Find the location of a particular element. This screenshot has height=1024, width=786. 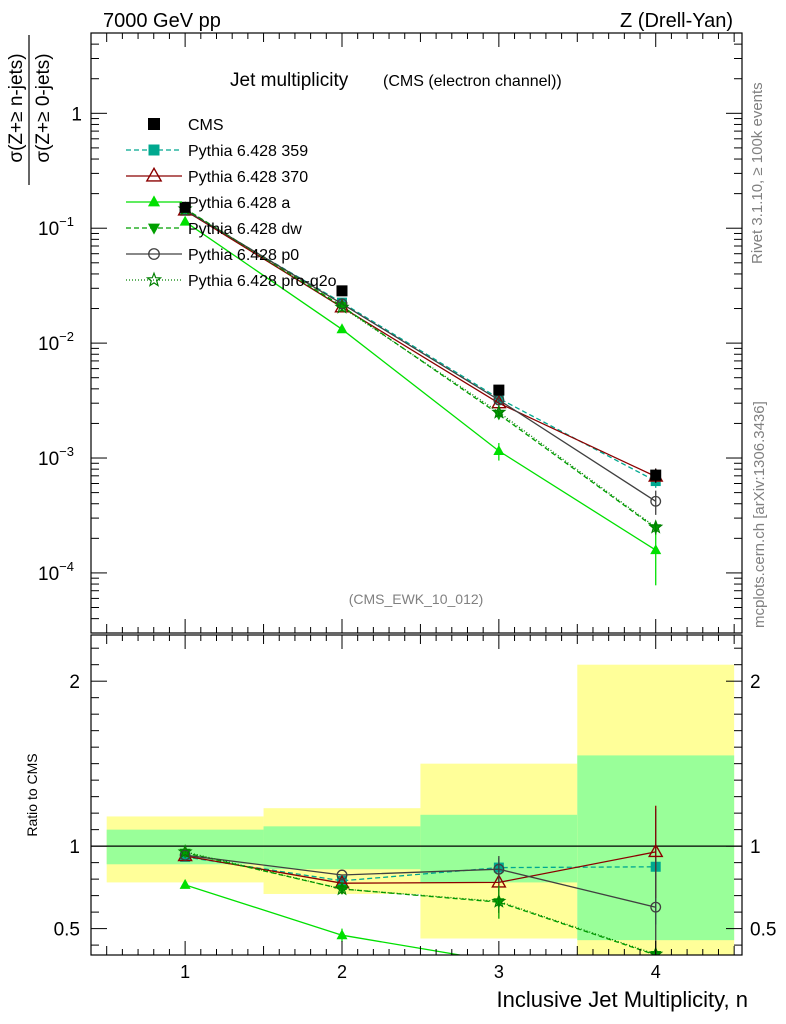

main-ytick-label-1: 1 is located at coordinates (76, 114).